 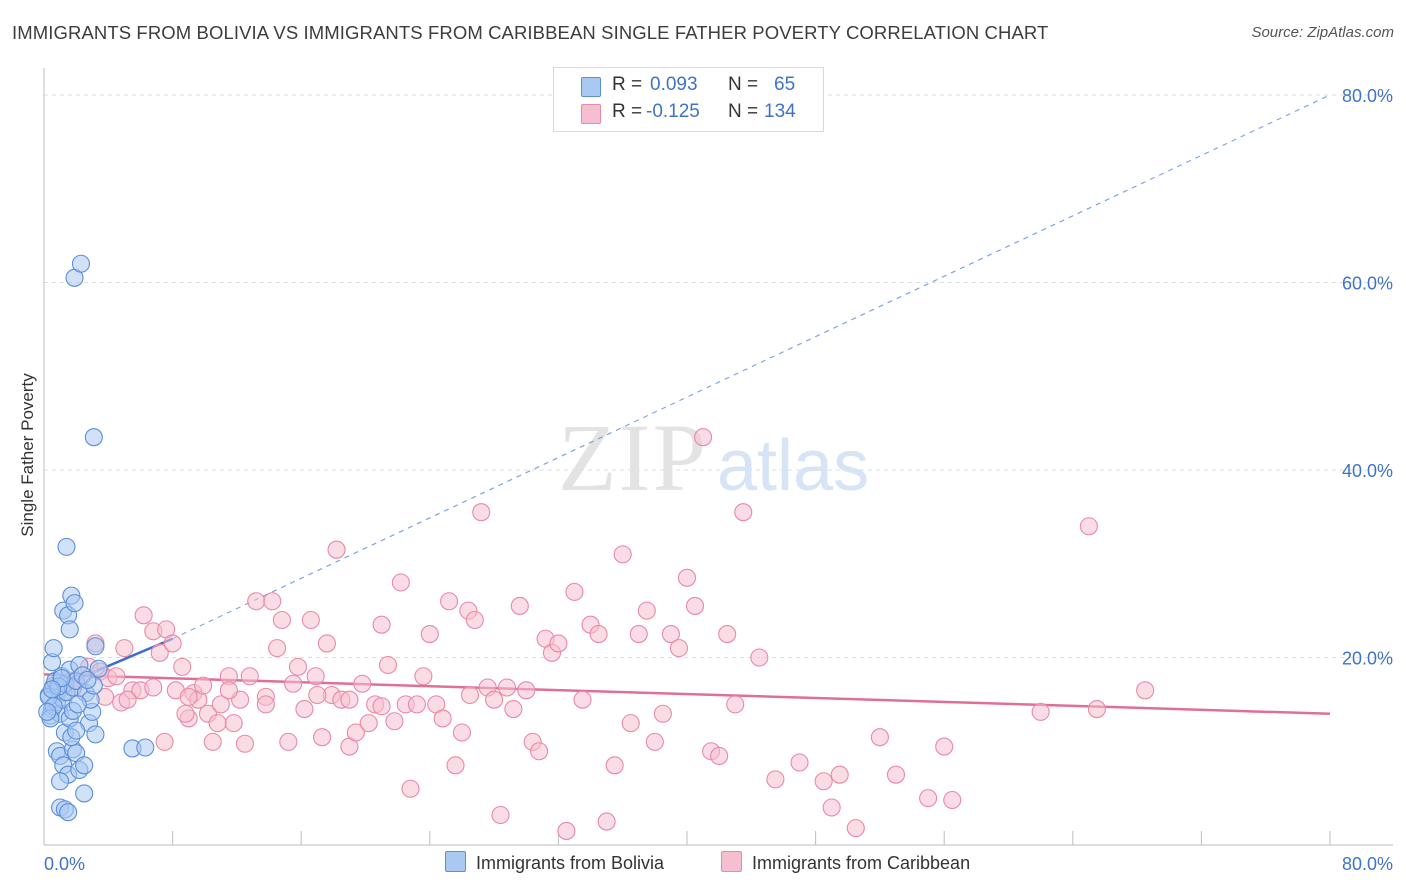 I want to click on y-tick-label: 40.0%, so click(x=1367, y=471).